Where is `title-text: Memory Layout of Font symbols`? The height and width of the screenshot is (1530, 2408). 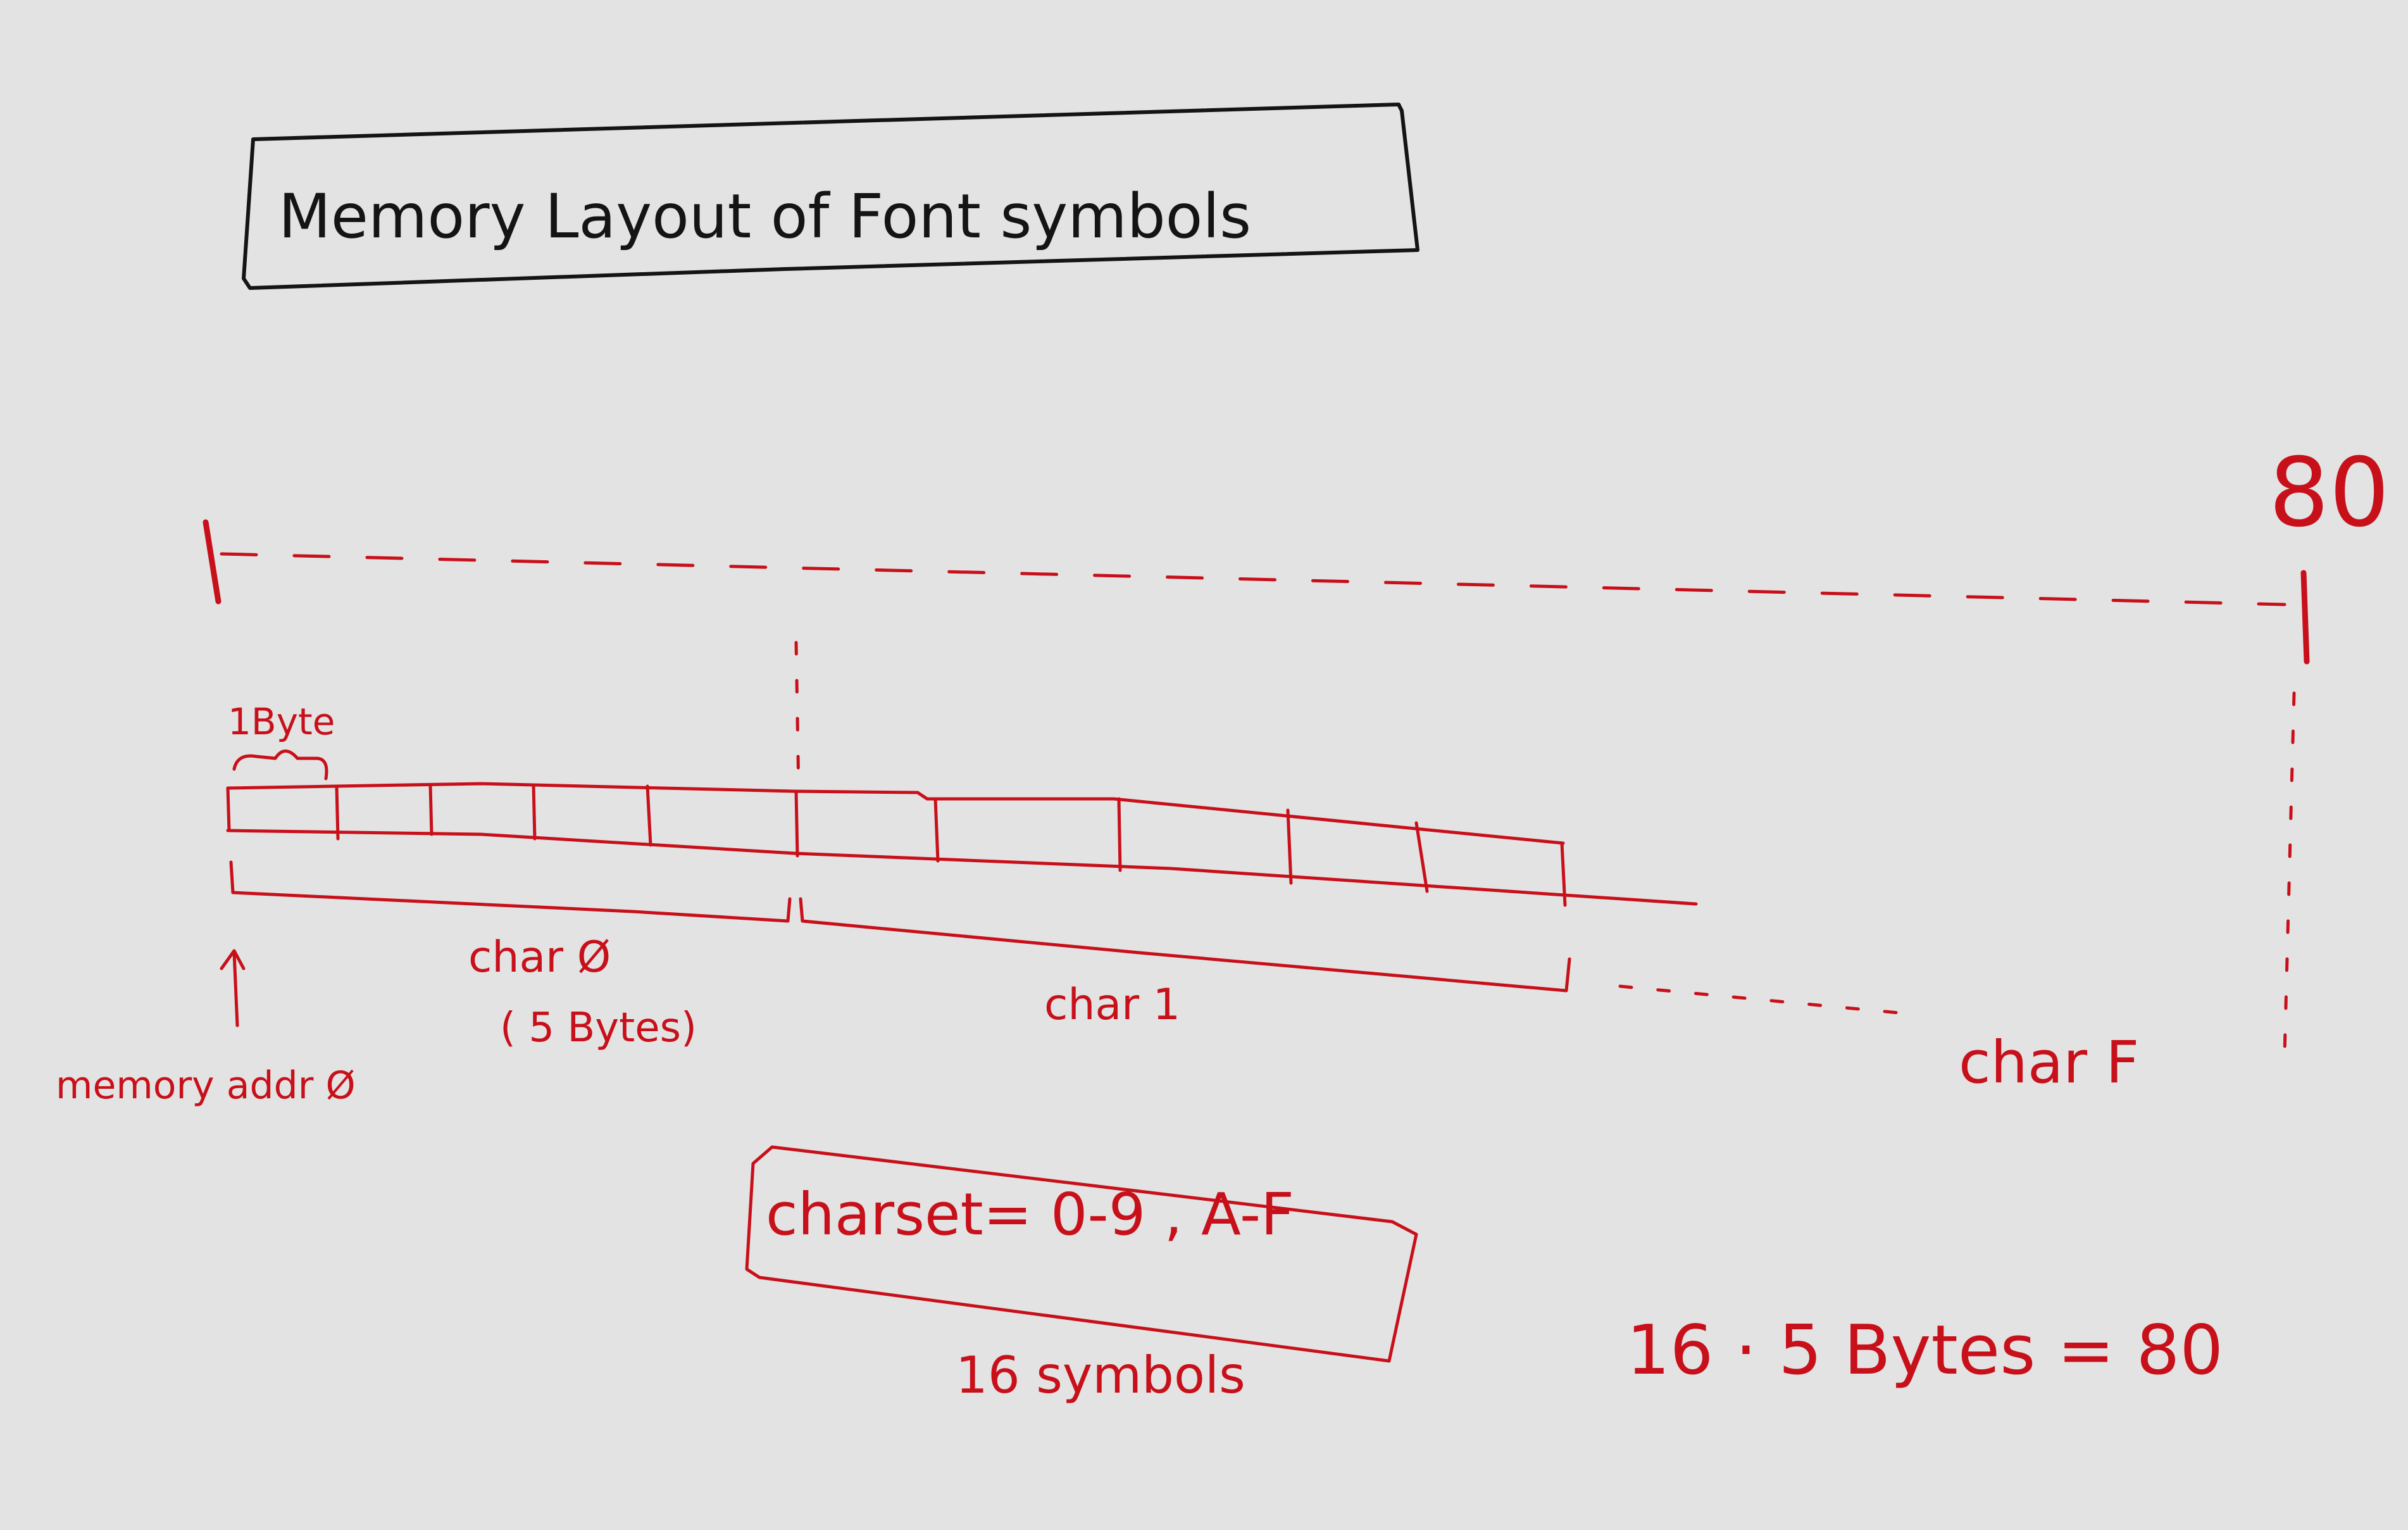
title-text: Memory Layout of Font symbols is located at coordinates (764, 216).